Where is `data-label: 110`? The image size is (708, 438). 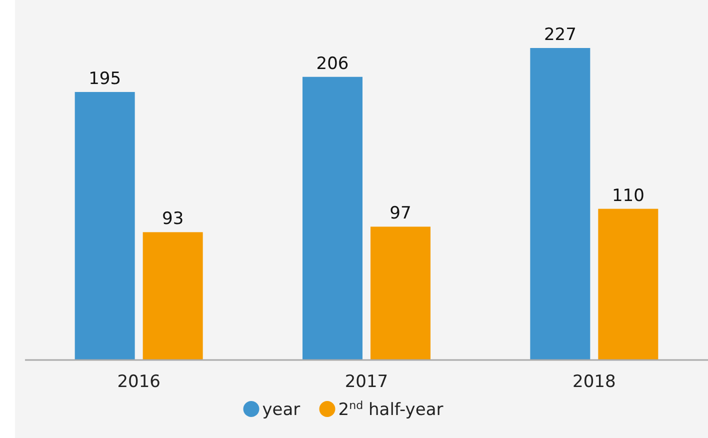 data-label: 110 is located at coordinates (628, 196).